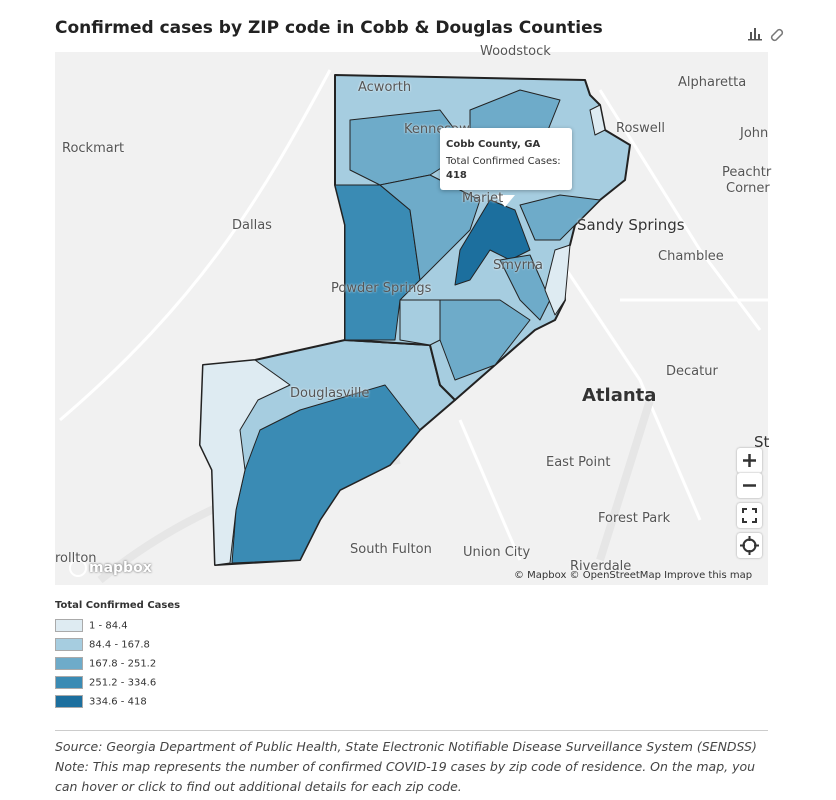 This screenshot has height=800, width=836. What do you see at coordinates (708, 575) in the screenshot?
I see `improve-link: Improve this map` at bounding box center [708, 575].